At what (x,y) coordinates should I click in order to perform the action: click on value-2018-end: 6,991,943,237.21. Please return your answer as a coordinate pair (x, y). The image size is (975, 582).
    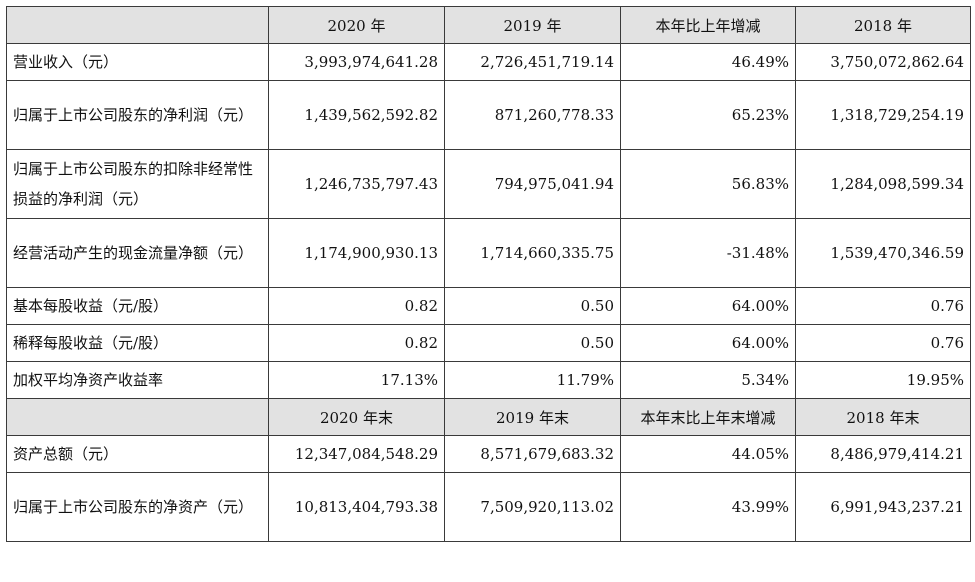
    Looking at the image, I should click on (883, 507).